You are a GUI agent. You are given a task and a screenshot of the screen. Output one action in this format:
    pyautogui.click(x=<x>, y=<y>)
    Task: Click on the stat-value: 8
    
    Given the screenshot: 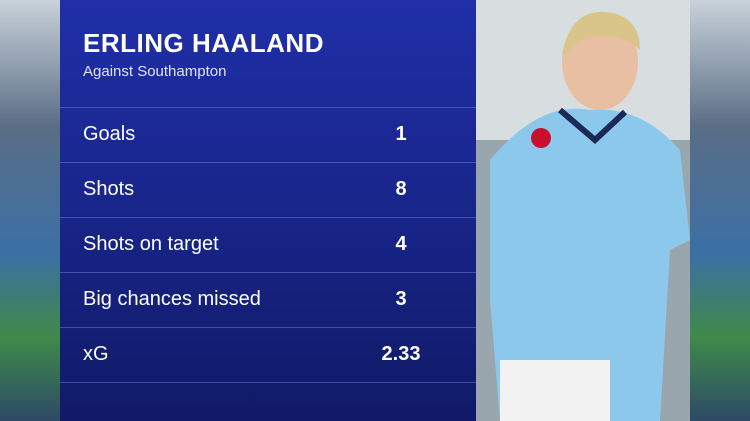 What is the action you would take?
    pyautogui.click(x=401, y=189)
    